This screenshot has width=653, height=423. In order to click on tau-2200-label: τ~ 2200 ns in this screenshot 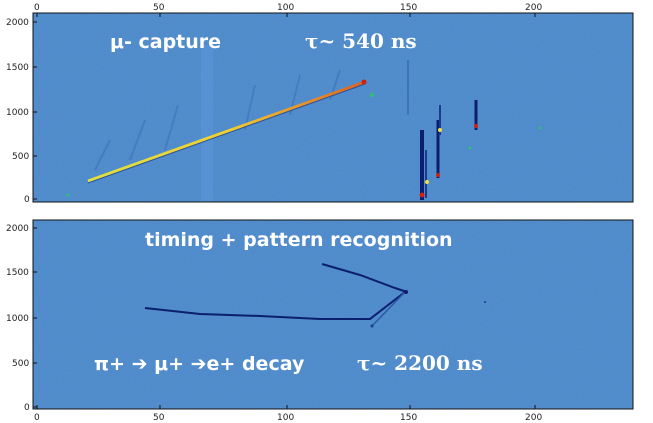, I will do `click(420, 363)`.